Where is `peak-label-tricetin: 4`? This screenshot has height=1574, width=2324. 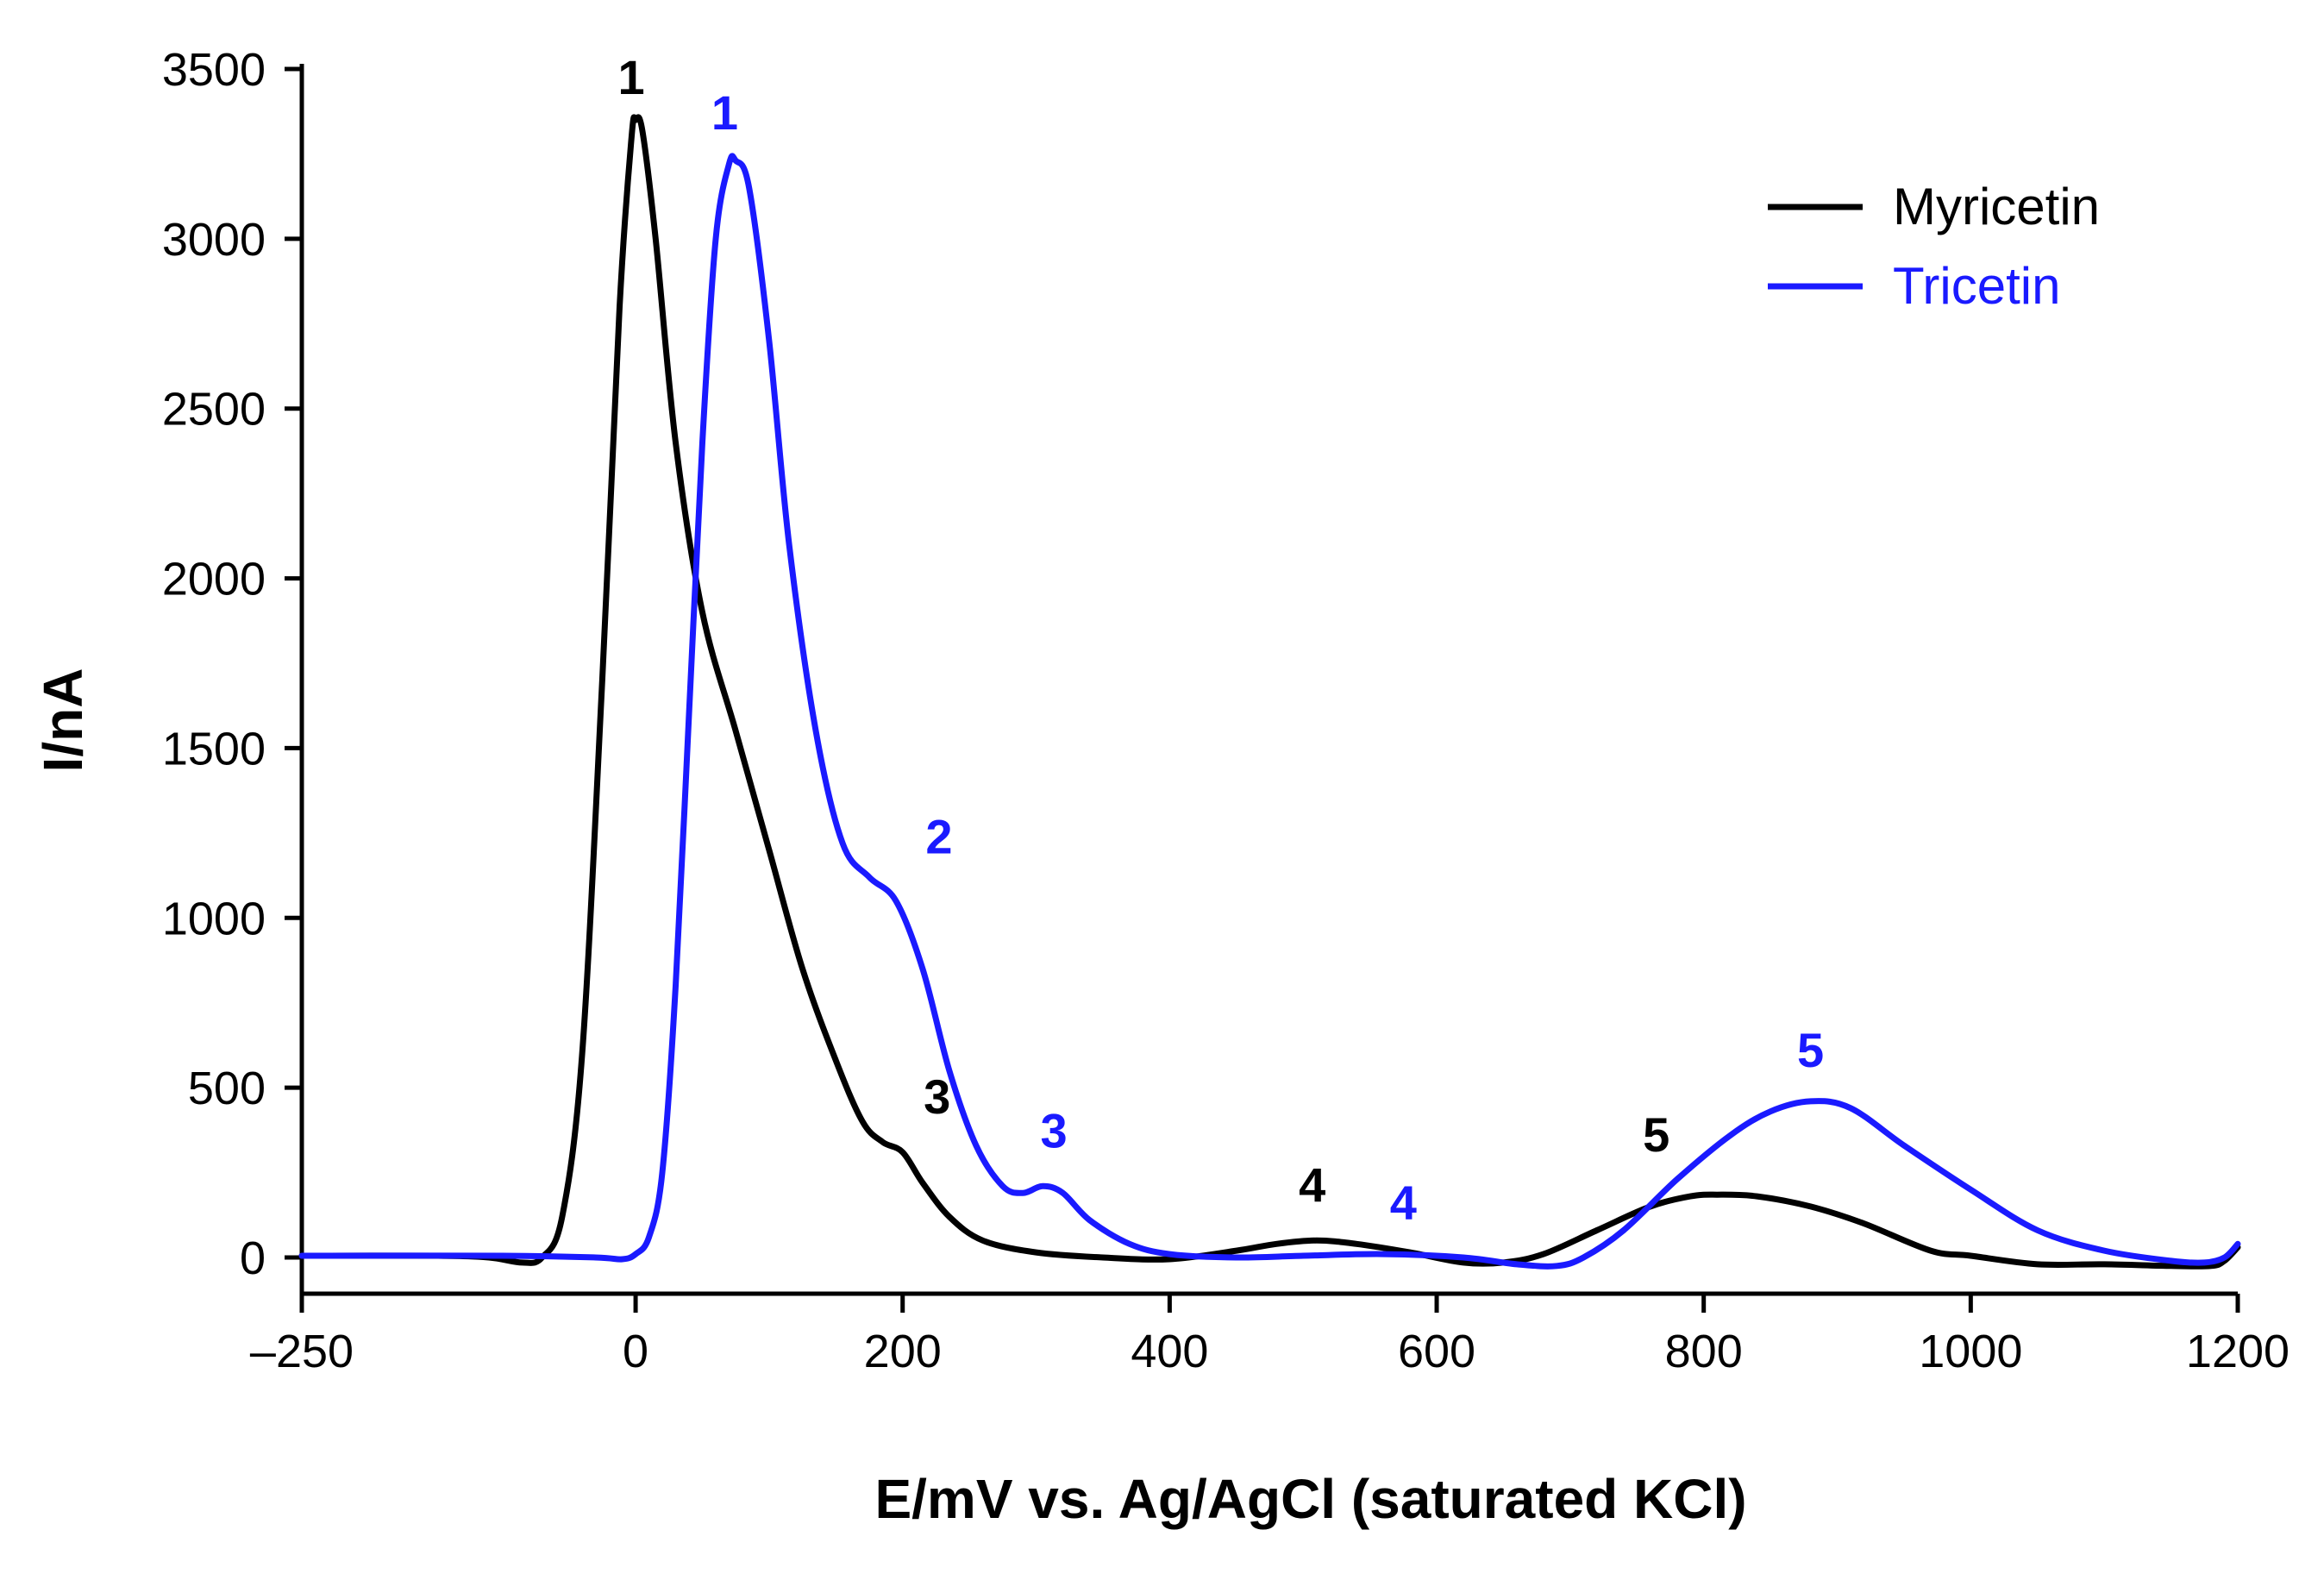 peak-label-tricetin: 4 is located at coordinates (1403, 1203).